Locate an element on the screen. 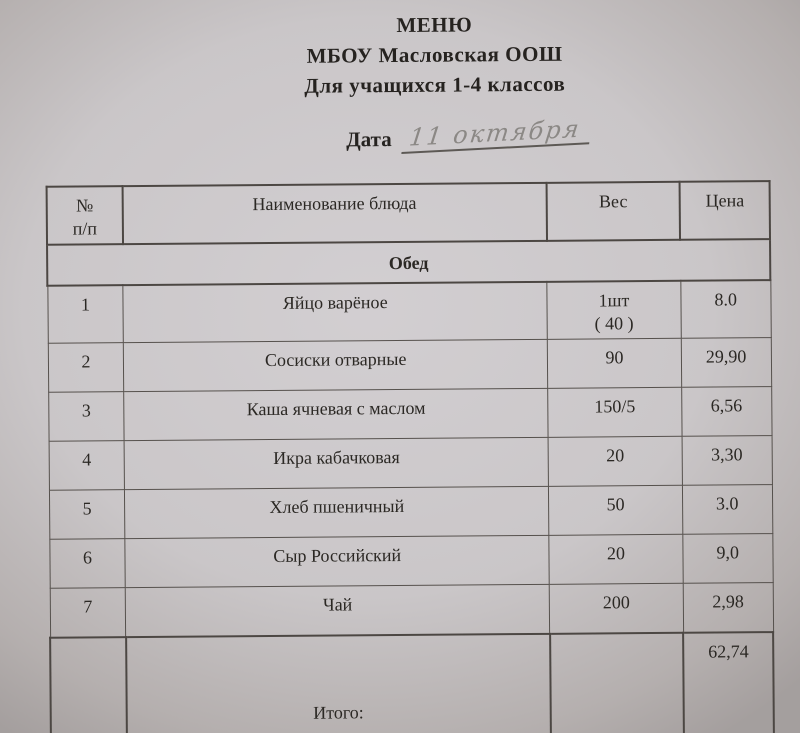 The height and width of the screenshot is (733, 800). date-line: Дата 11 октября is located at coordinates (469, 134).